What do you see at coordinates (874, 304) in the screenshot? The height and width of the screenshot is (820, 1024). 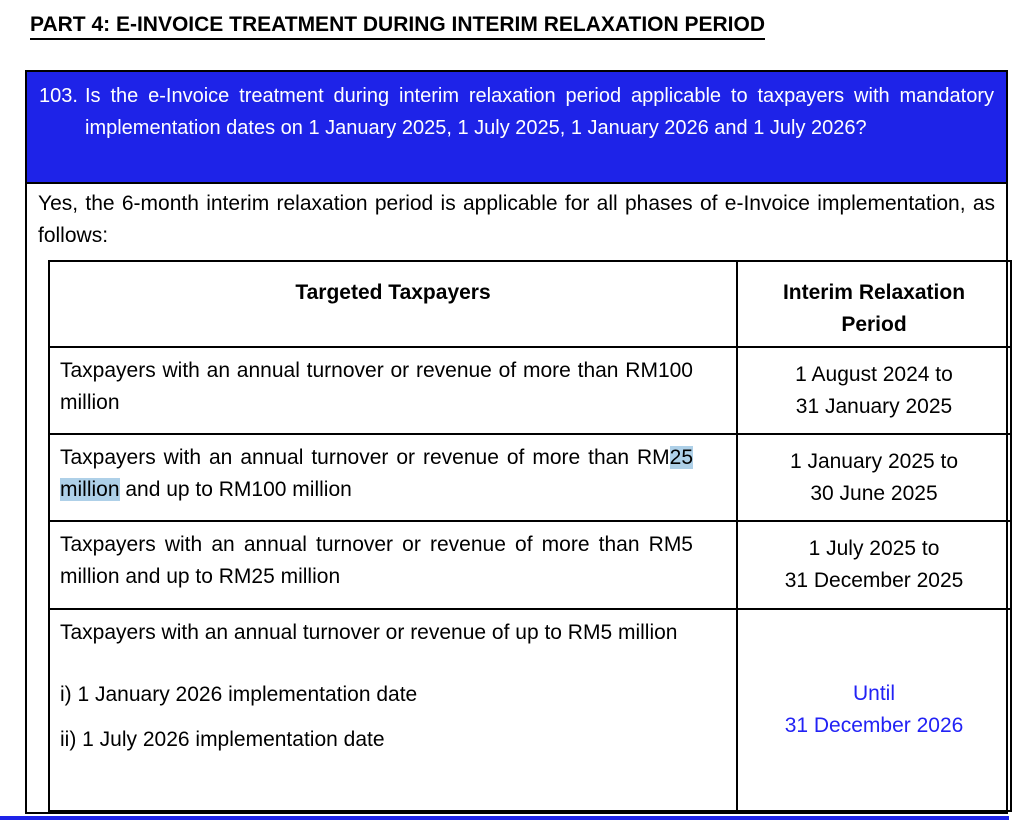 I see `table-header-period: Interim Relaxation Period` at bounding box center [874, 304].